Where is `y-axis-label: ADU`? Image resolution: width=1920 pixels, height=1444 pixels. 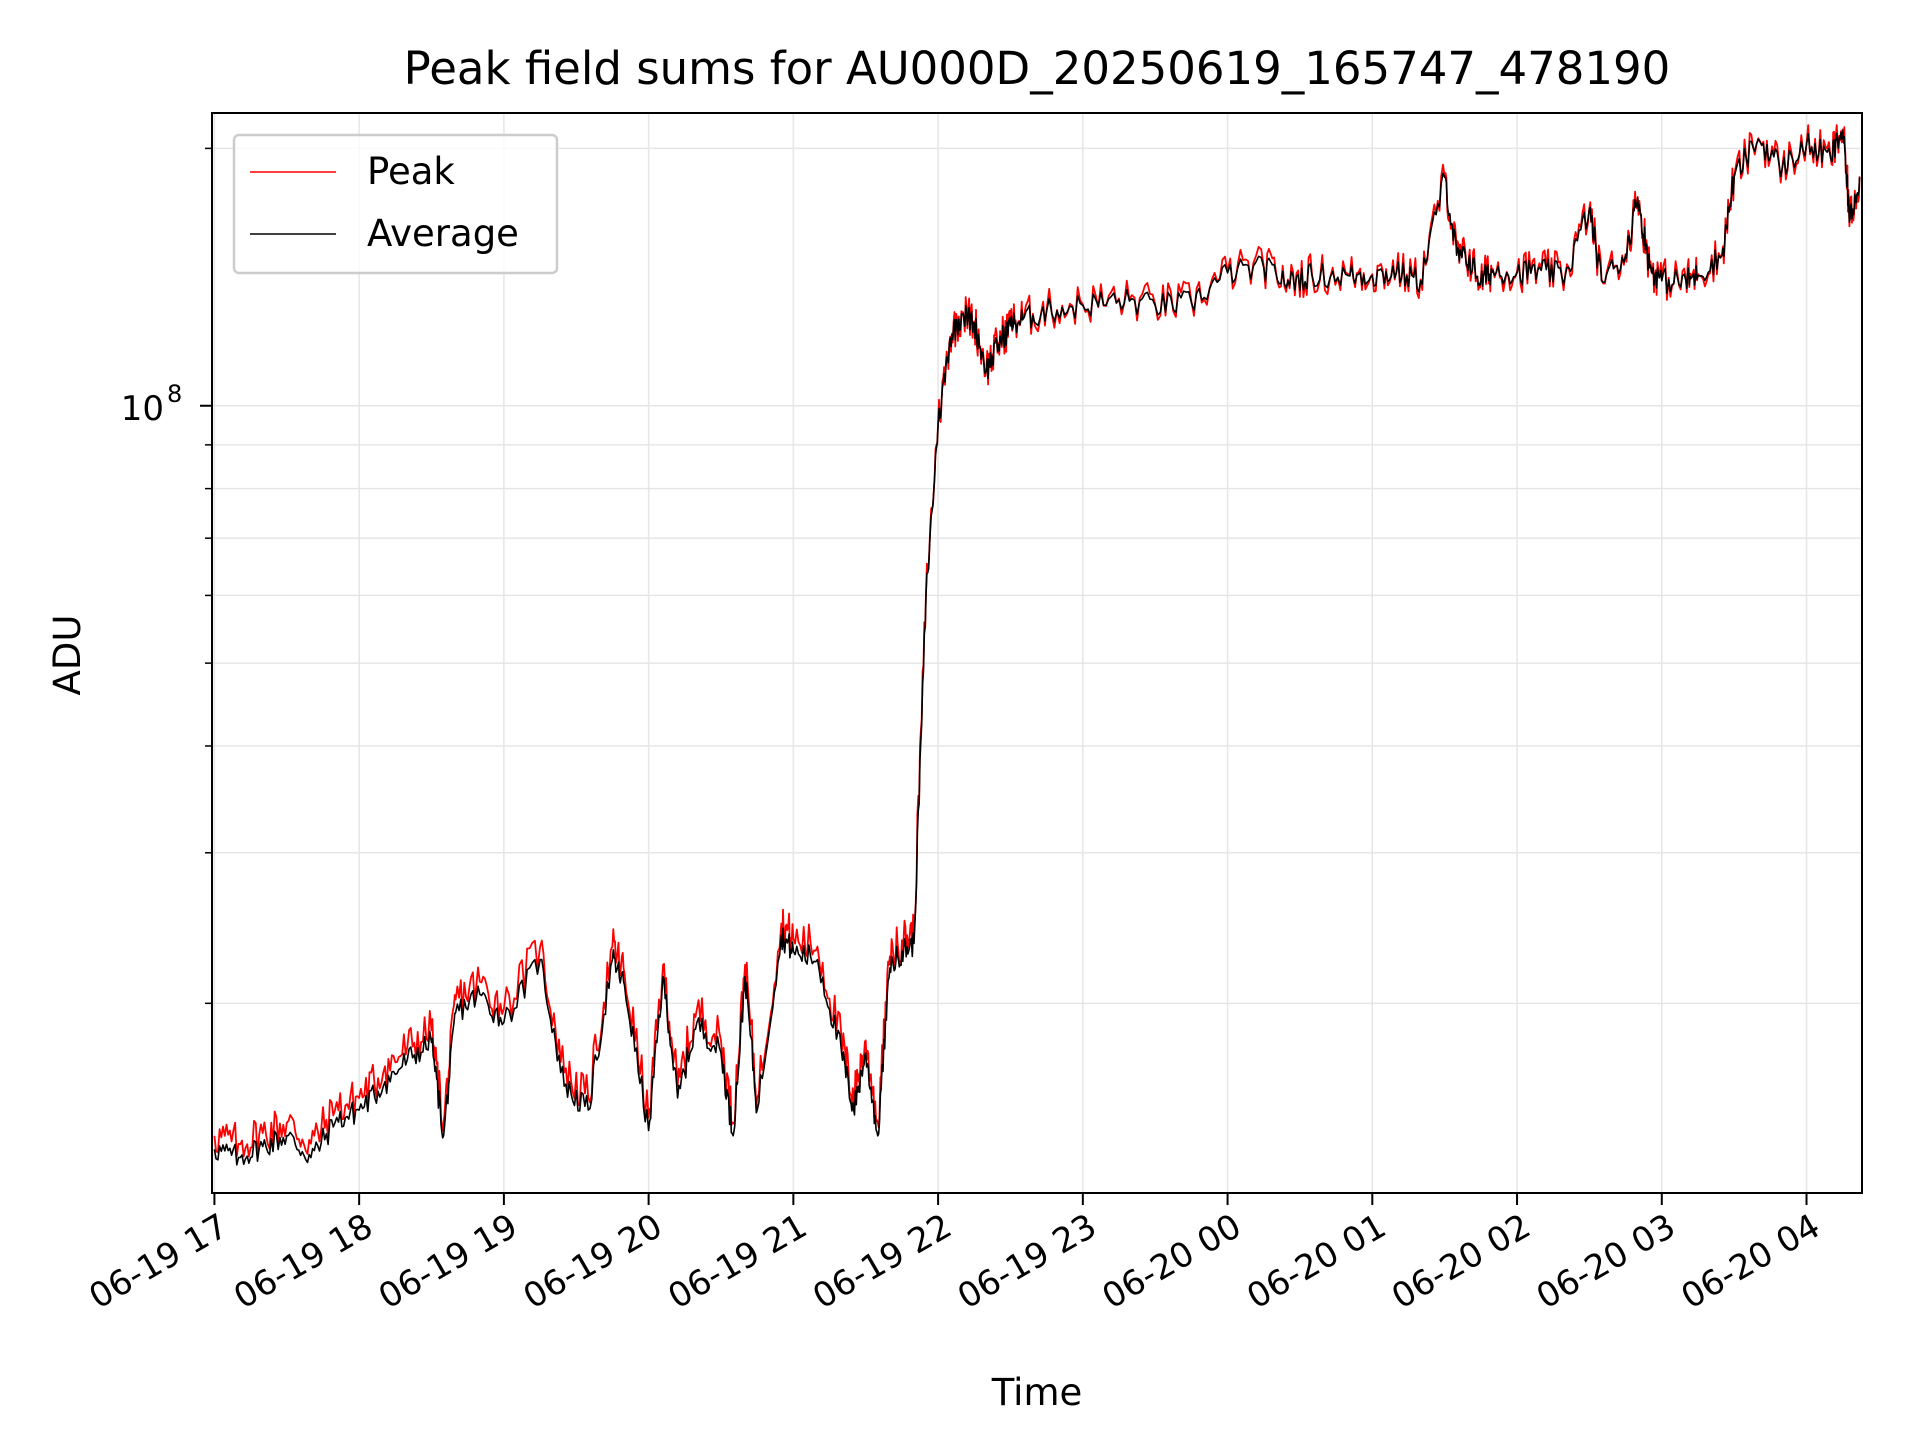 y-axis-label: ADU is located at coordinates (67, 655).